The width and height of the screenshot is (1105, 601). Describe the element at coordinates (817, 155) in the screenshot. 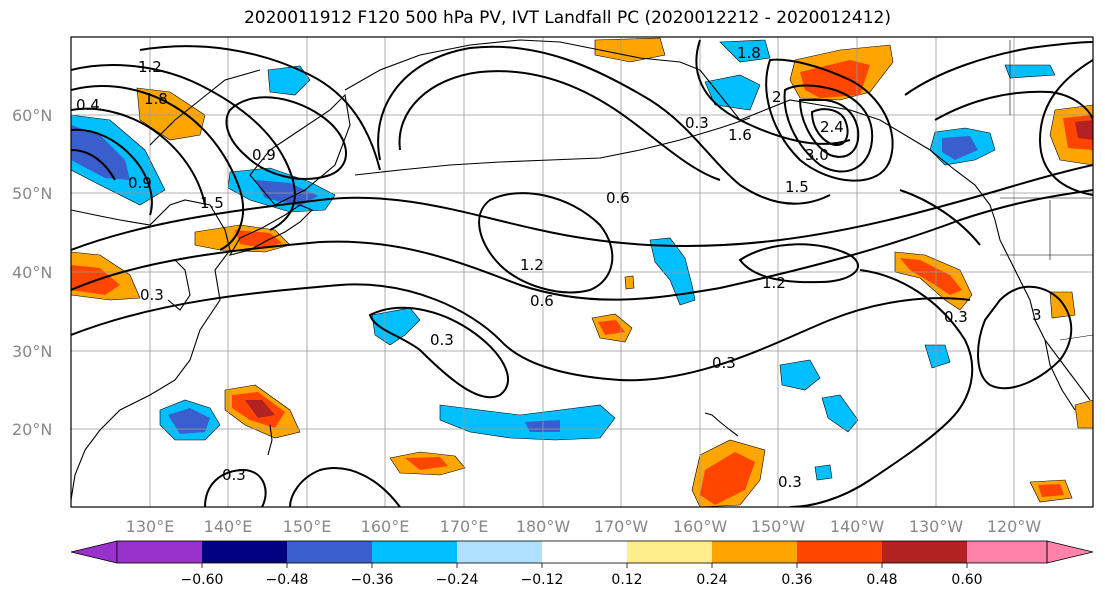

I see `contour-label: 3.0` at that location.